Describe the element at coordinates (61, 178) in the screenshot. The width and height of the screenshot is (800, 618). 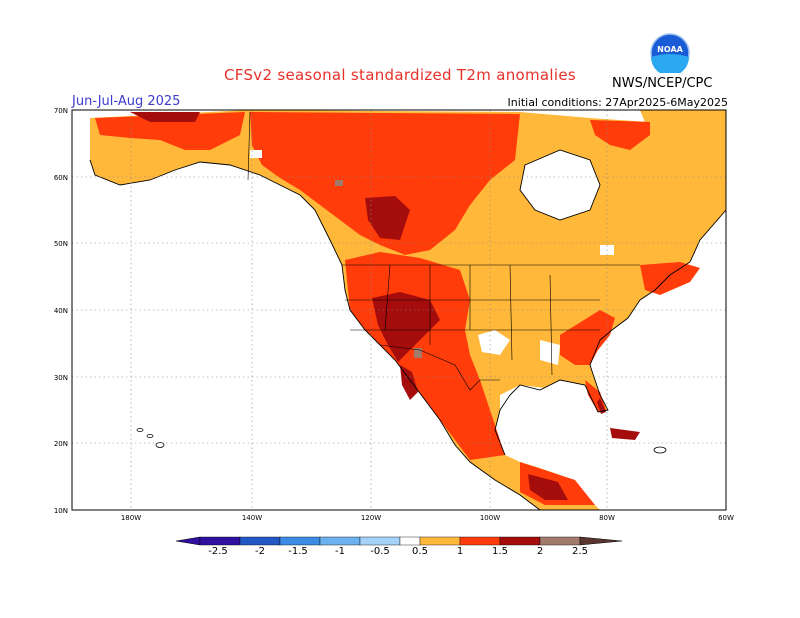
I see `lat-label: 60N` at that location.